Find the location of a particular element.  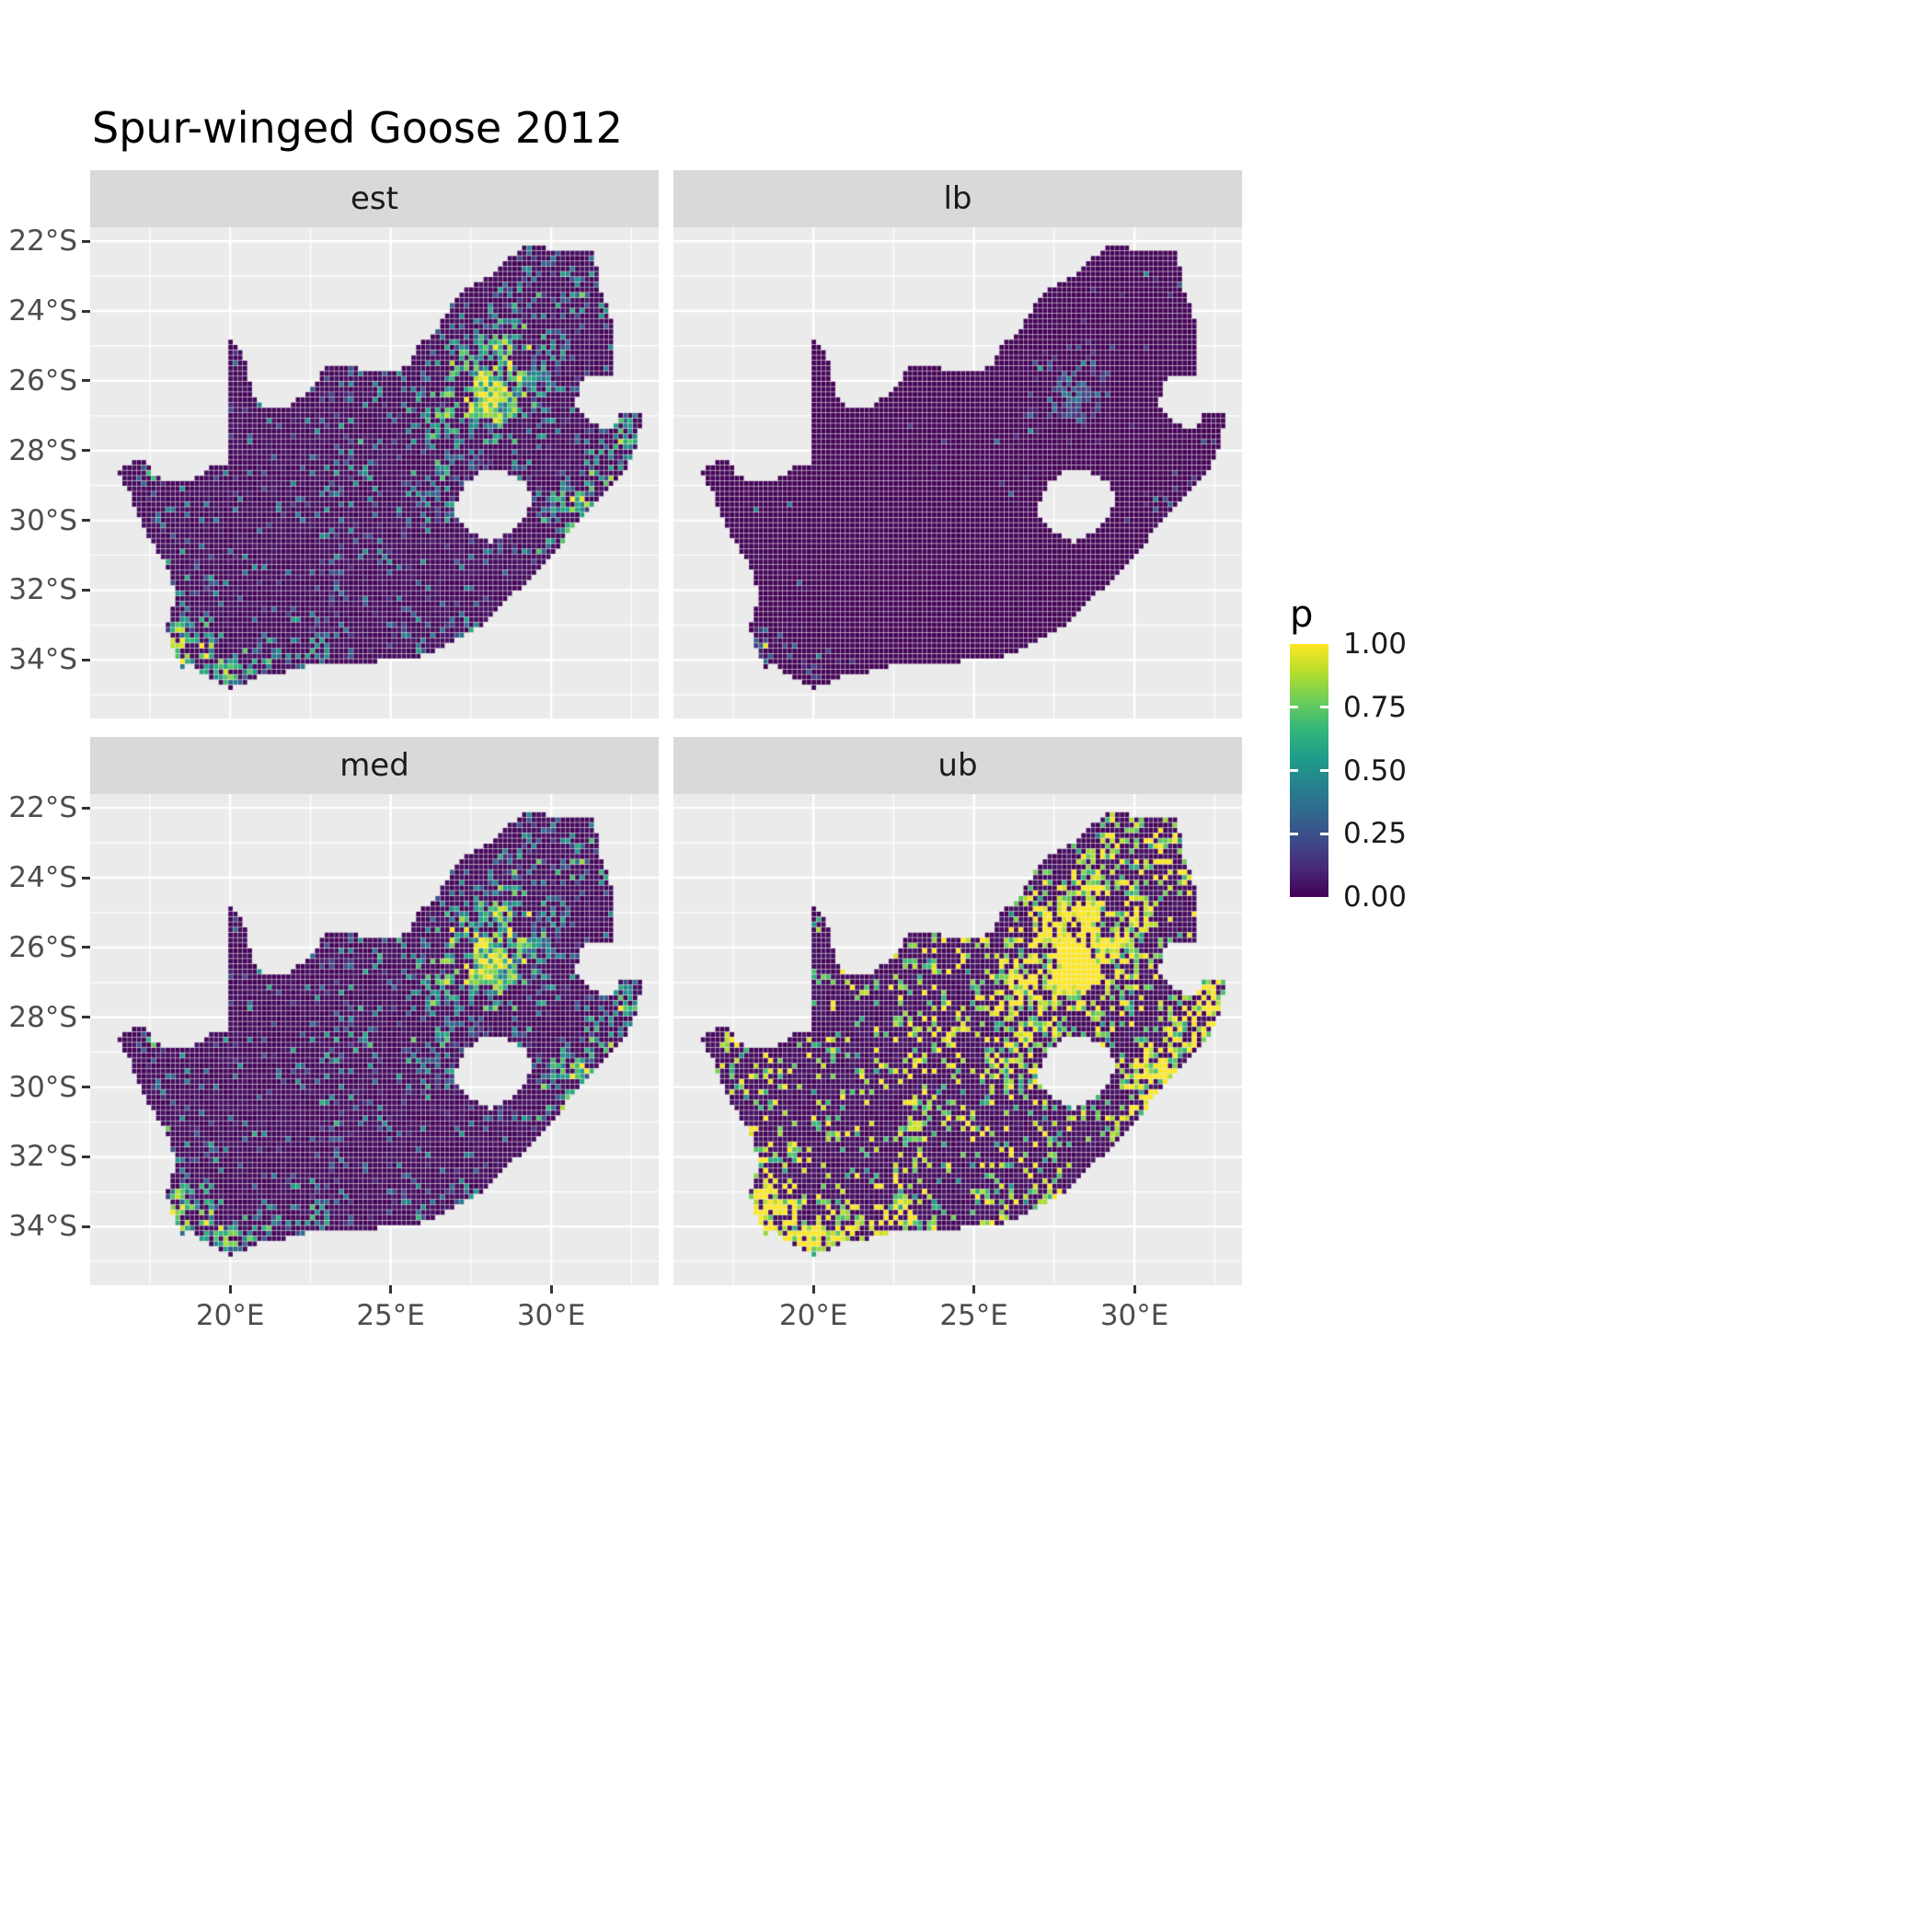

facet-strip-lb: lb is located at coordinates (957, 198).